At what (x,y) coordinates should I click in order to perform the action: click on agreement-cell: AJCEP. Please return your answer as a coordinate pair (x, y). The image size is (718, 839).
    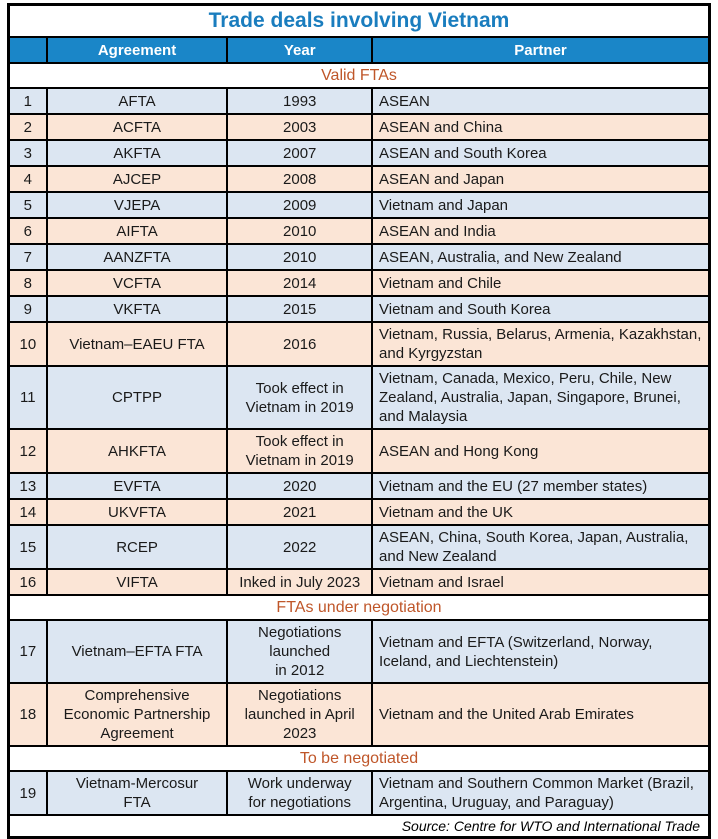
    Looking at the image, I should click on (137, 179).